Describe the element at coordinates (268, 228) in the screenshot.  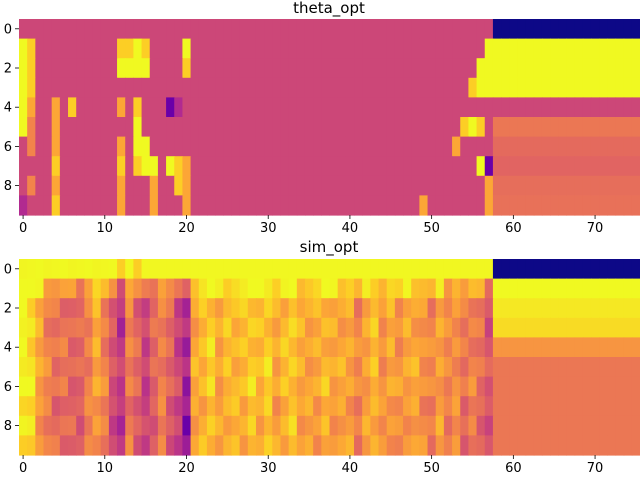
I see `x-tick-label: 30` at that location.